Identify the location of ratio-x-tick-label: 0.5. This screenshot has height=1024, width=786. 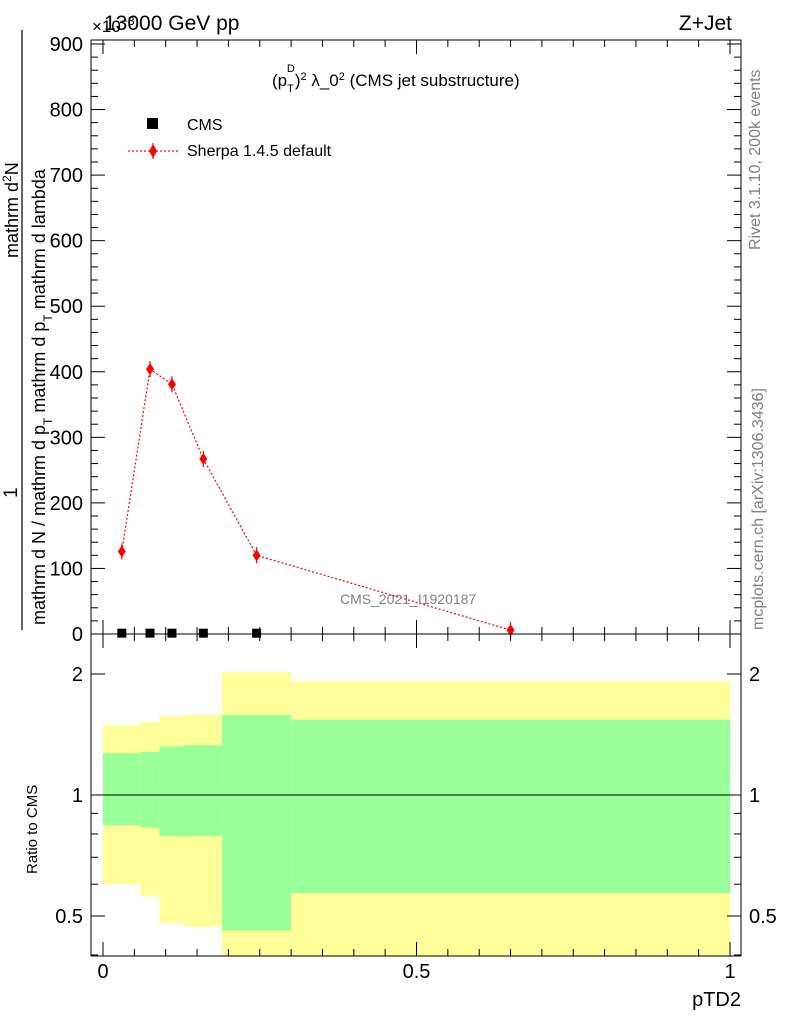
(417, 972).